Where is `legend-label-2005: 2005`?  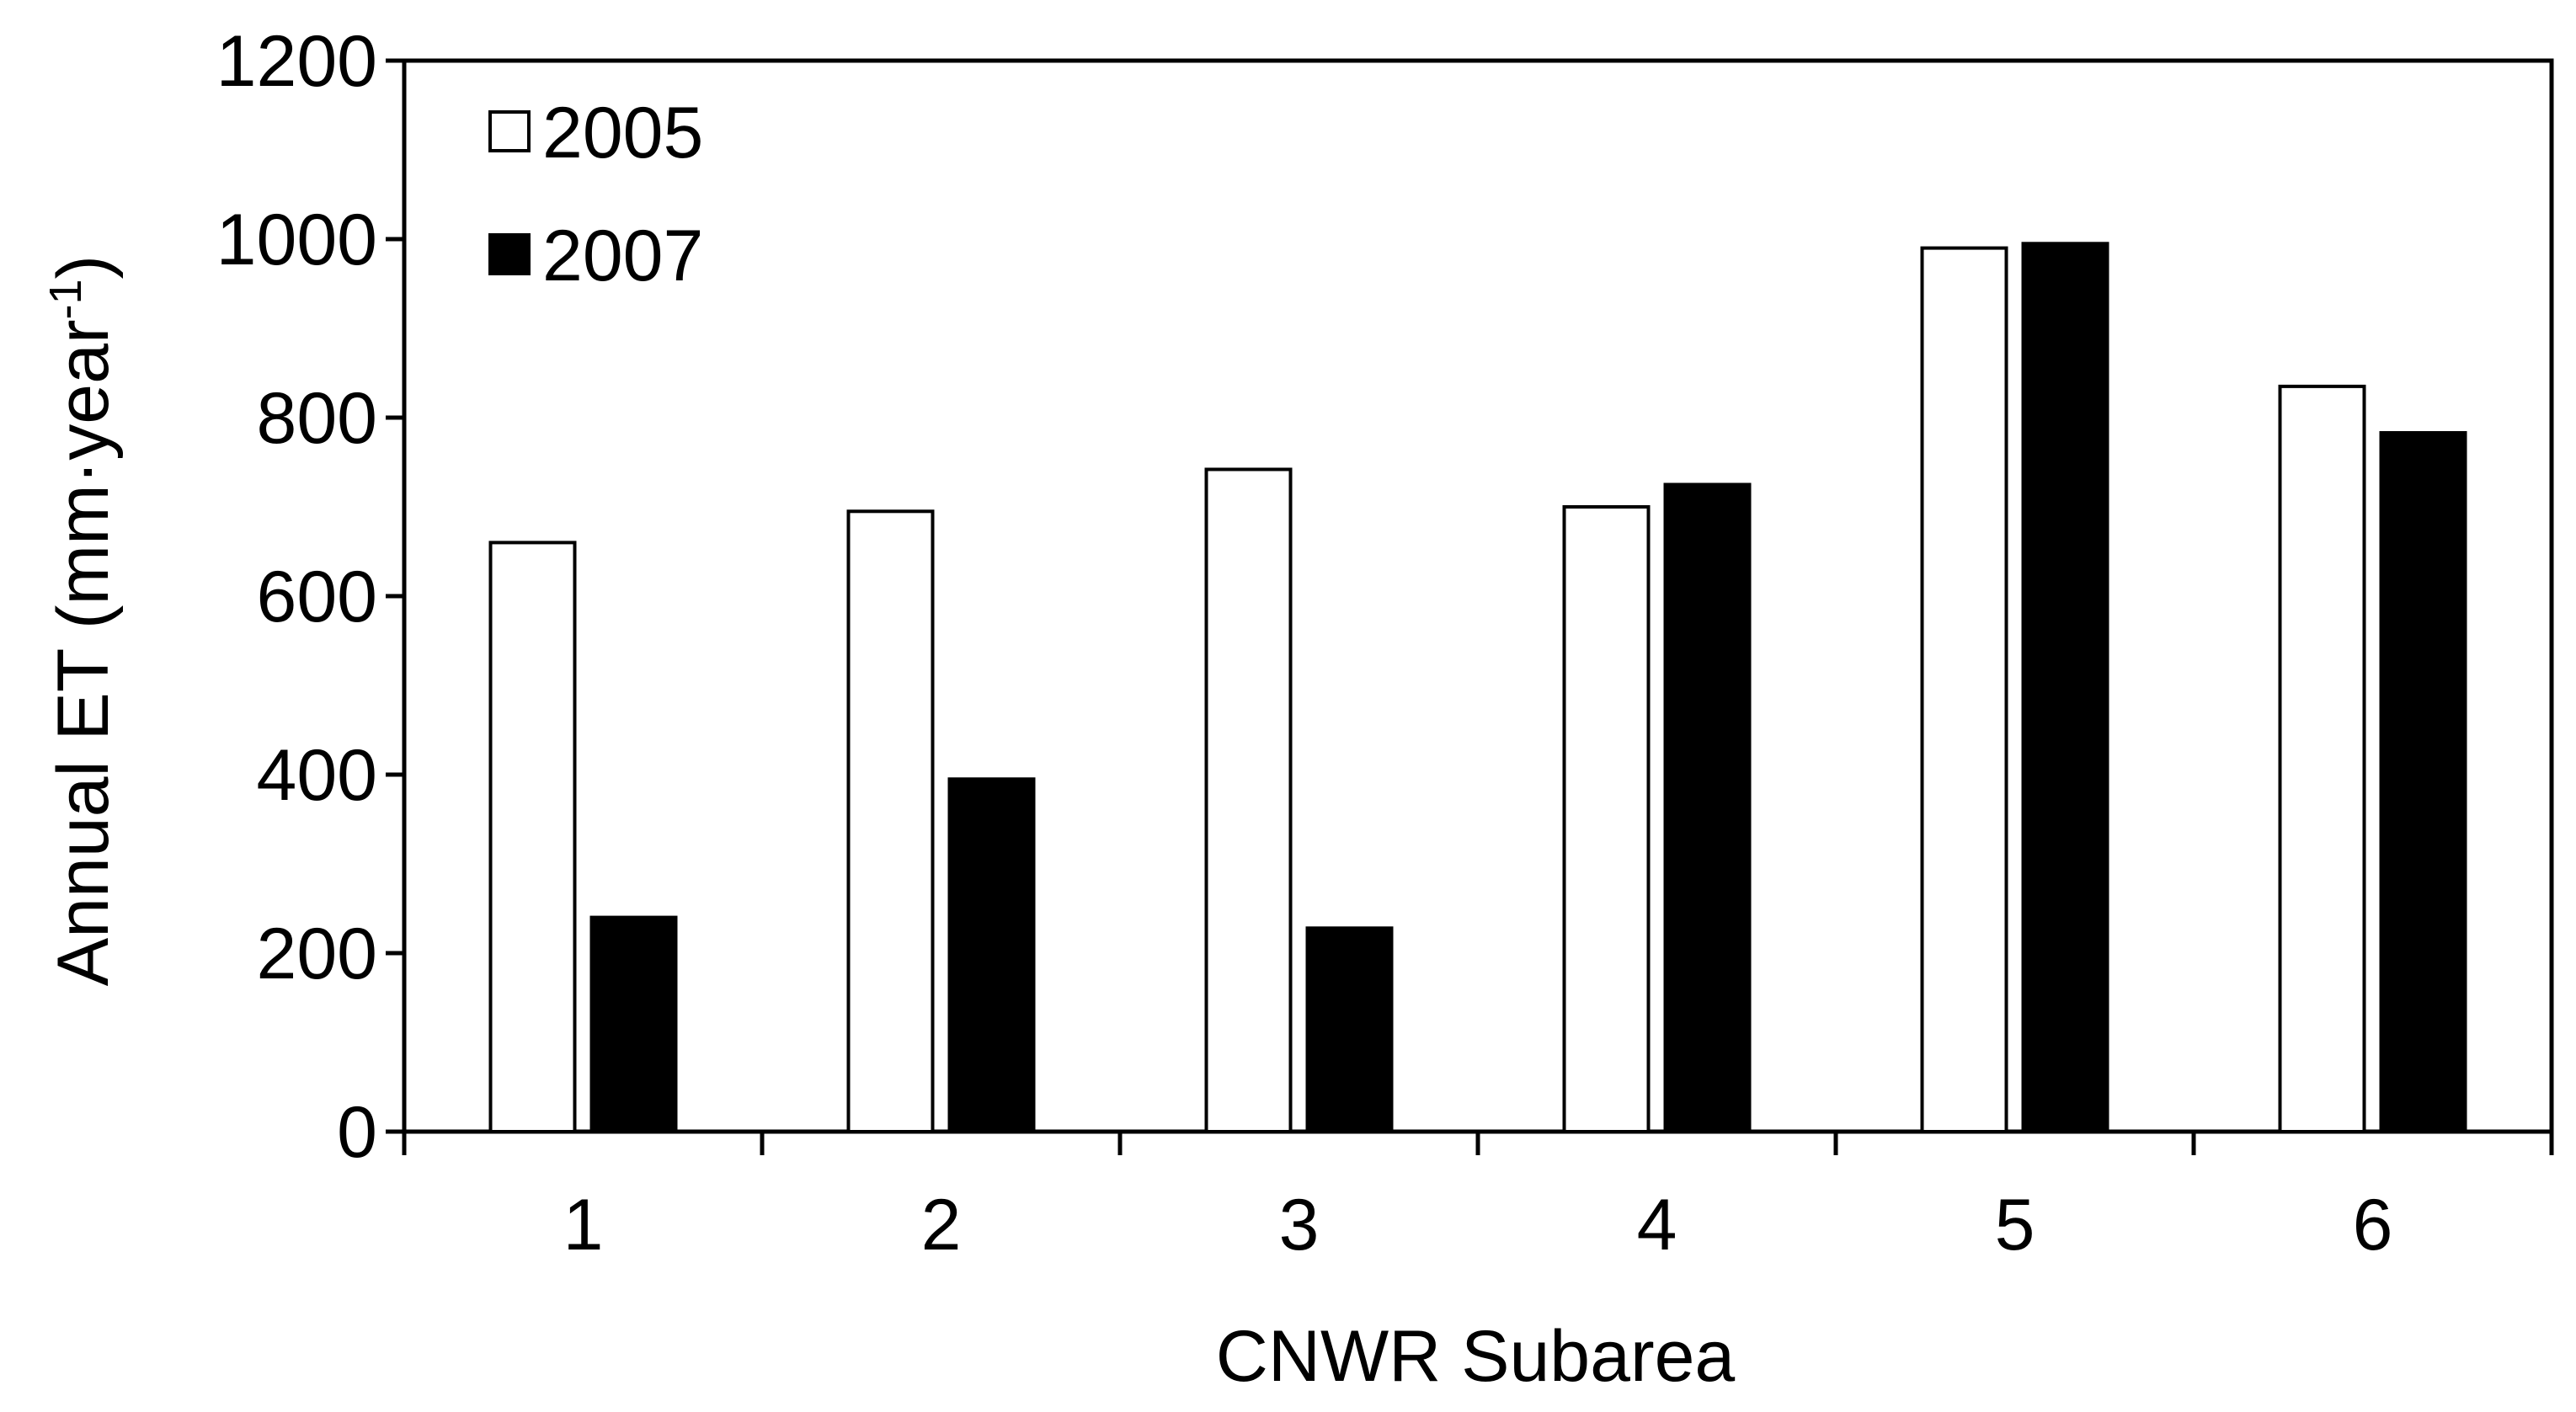 legend-label-2005: 2005 is located at coordinates (622, 133).